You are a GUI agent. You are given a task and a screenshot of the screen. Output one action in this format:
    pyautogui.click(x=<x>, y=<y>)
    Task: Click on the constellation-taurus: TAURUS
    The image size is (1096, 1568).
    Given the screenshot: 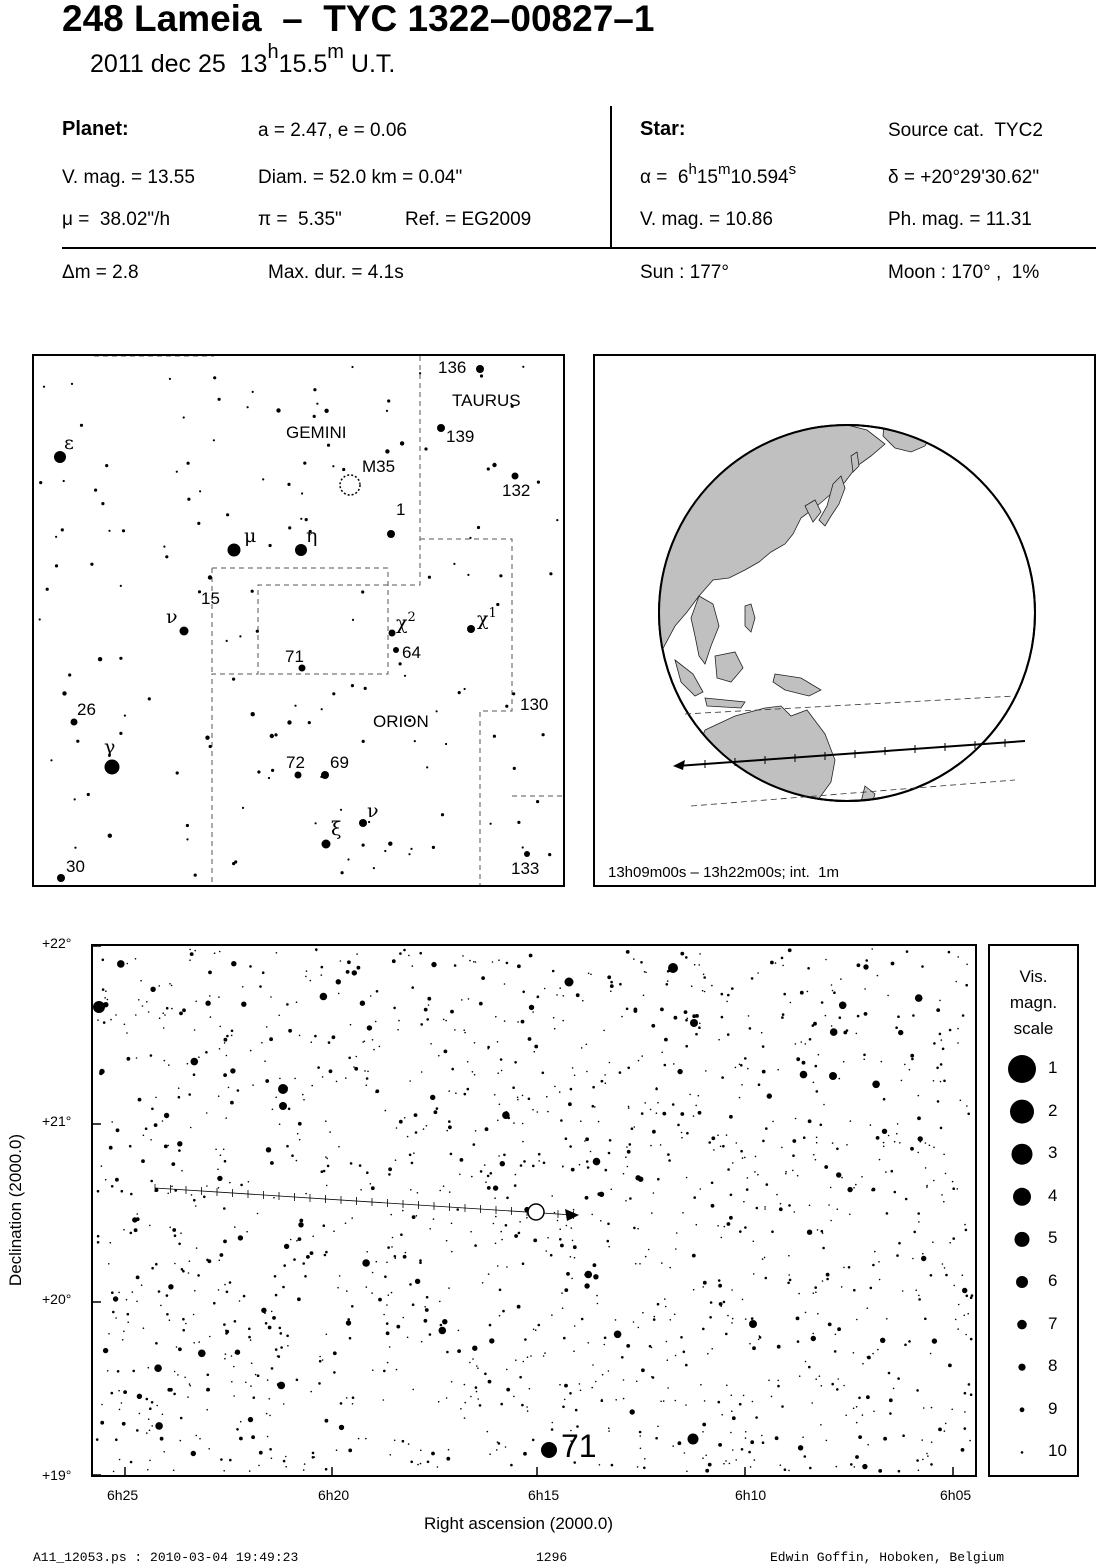 What is the action you would take?
    pyautogui.click(x=486, y=400)
    